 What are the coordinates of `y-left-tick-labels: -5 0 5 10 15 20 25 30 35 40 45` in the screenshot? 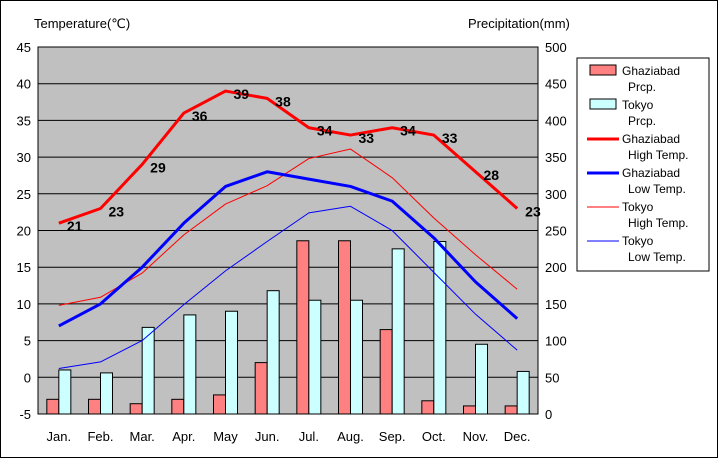 It's located at (24, 231).